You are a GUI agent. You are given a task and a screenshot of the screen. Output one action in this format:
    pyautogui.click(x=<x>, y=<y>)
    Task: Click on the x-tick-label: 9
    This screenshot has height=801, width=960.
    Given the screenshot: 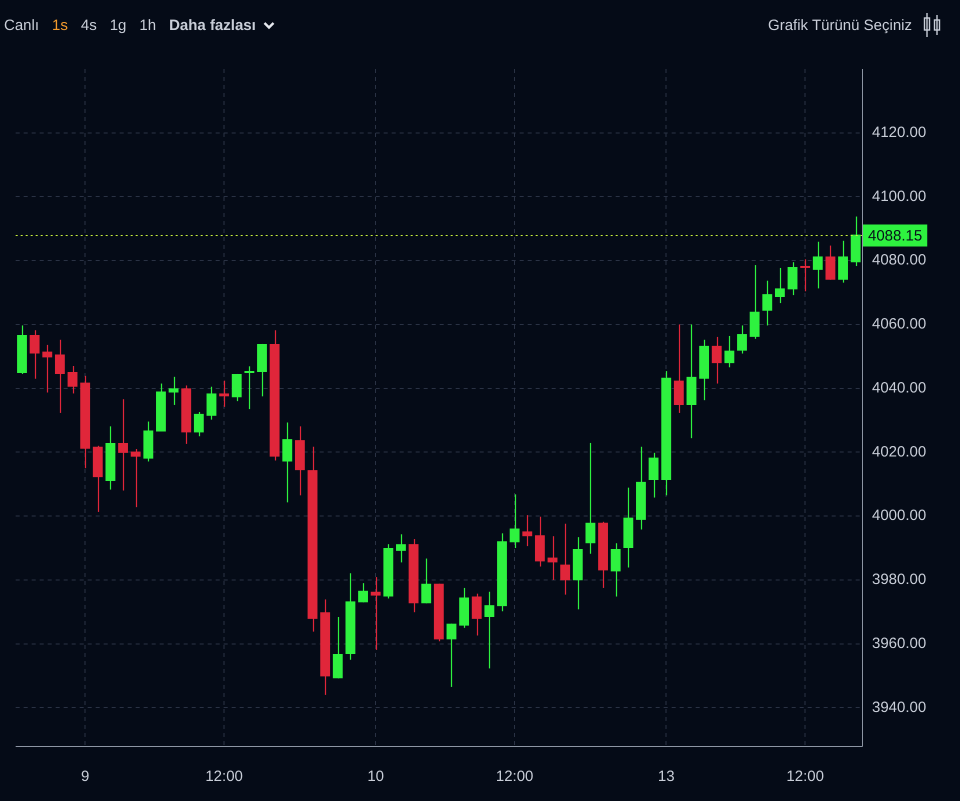 What is the action you would take?
    pyautogui.click(x=85, y=777)
    